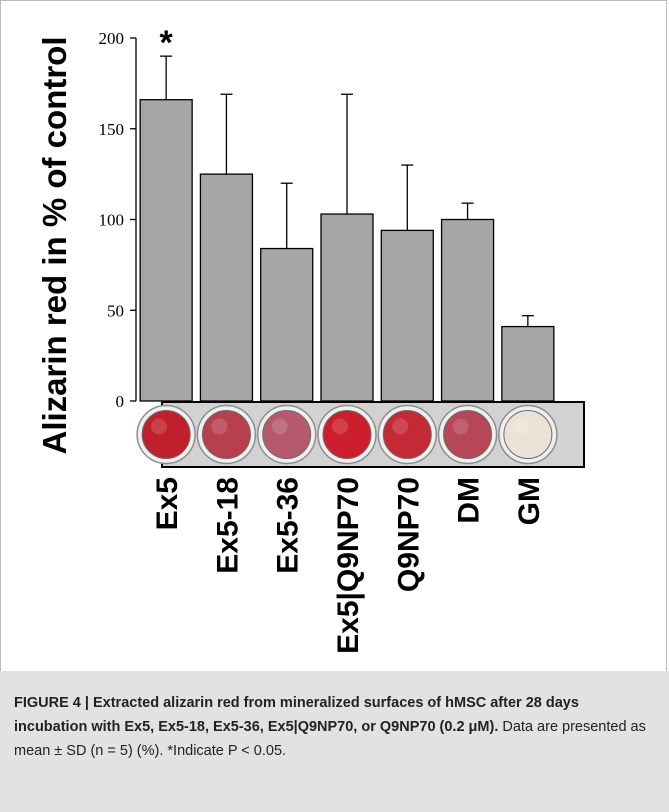 The height and width of the screenshot is (812, 669). What do you see at coordinates (469, 500) in the screenshot?
I see `category-label: DM` at bounding box center [469, 500].